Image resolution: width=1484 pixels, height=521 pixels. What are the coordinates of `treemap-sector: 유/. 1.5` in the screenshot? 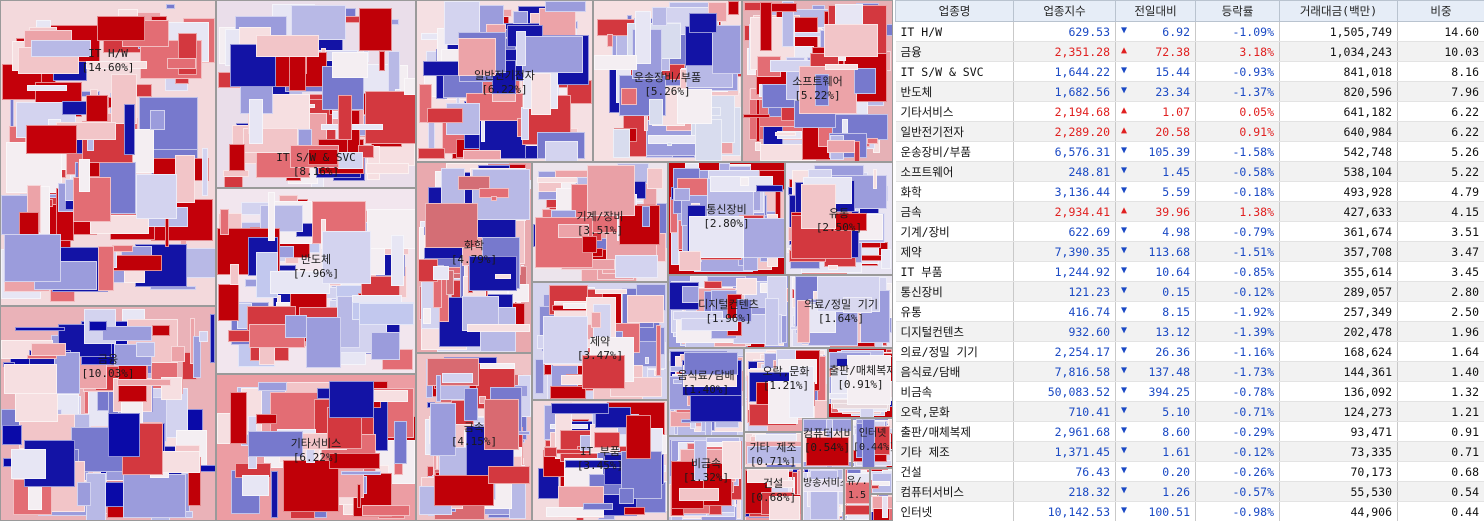 It's located at (857, 494).